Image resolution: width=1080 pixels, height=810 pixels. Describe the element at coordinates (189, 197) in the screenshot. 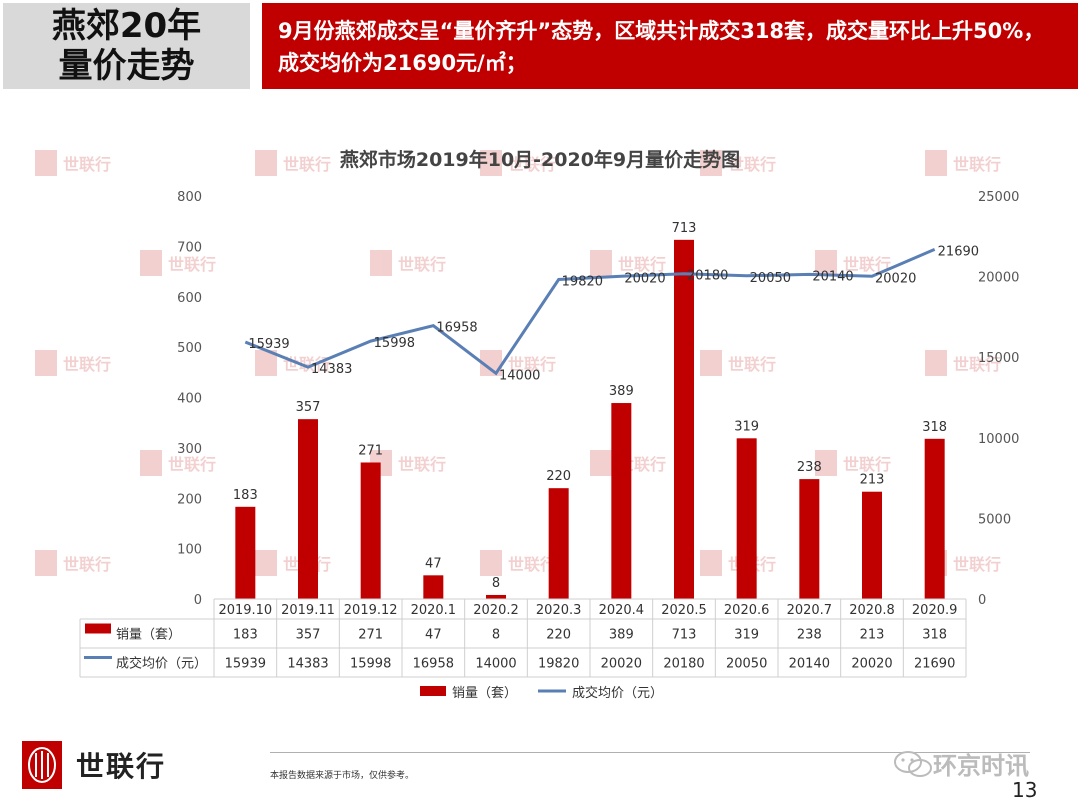

I see `left-axis-tick-label: 800` at that location.